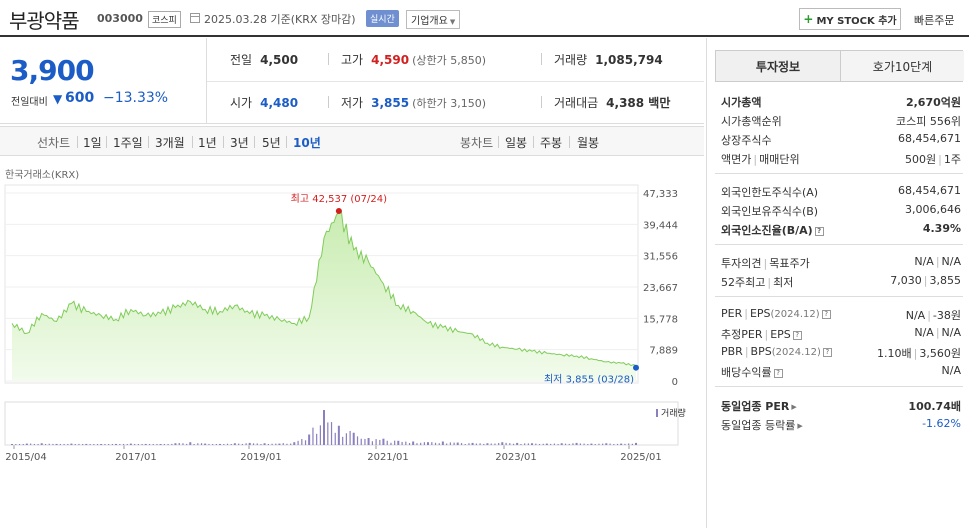  What do you see at coordinates (741, 102) in the screenshot?
I see `market-cap-label: 시가총액` at bounding box center [741, 102].